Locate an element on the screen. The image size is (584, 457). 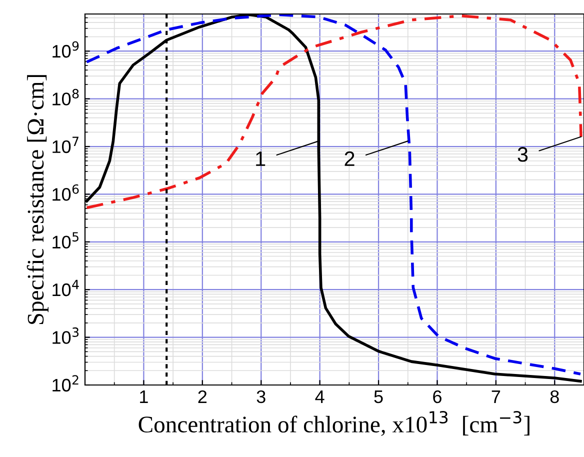
y-tick-label: 10$^{3}$ is located at coordinates (65, 335).